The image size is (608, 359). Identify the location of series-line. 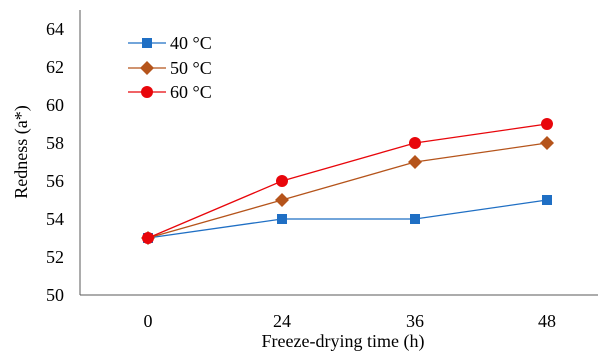
(347, 219).